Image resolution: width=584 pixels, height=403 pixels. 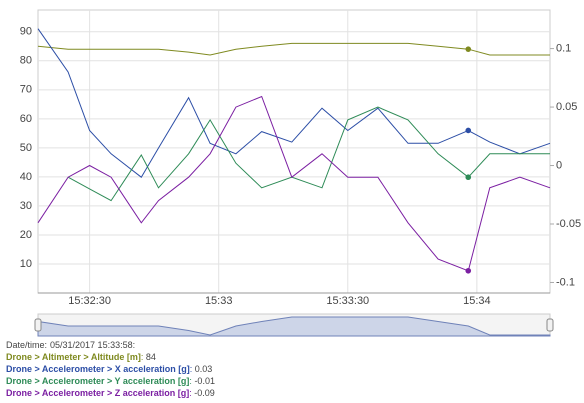 I want to click on readout-line: Drone > Altimeter > Altitude [m]: 84, so click(x=81, y=357).